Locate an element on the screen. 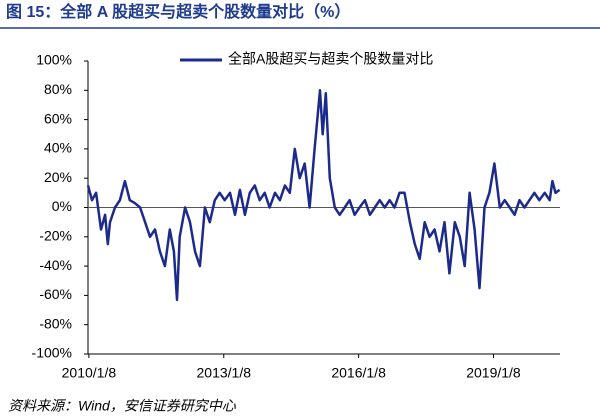 The height and width of the screenshot is (420, 600). legend-label: 全部A股超买与超卖个股数量对比 is located at coordinates (330, 59).